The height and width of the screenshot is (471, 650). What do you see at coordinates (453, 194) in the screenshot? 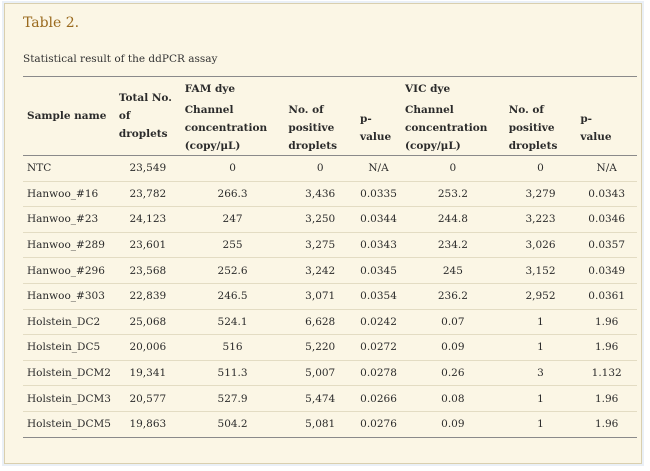
I see `cell-vic-conc: 253.2` at bounding box center [453, 194].